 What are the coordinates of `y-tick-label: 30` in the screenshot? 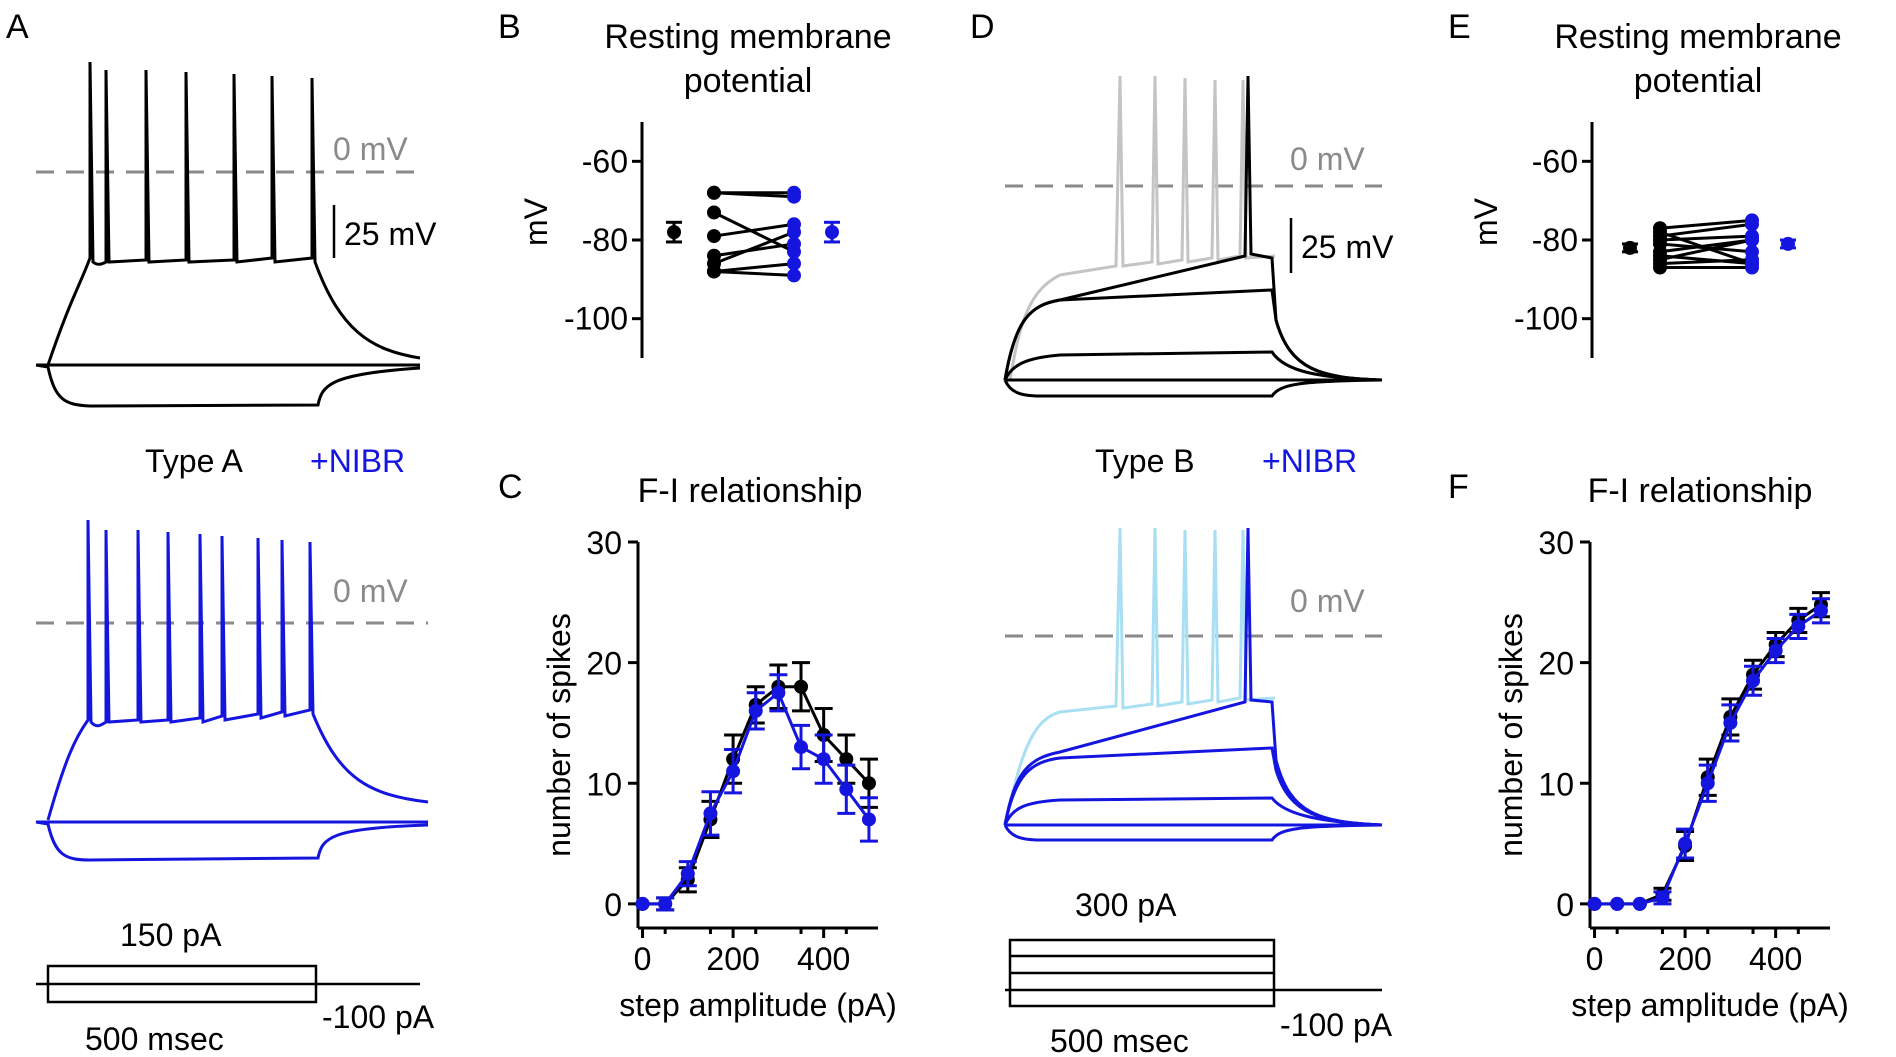 It's located at (1556, 543).